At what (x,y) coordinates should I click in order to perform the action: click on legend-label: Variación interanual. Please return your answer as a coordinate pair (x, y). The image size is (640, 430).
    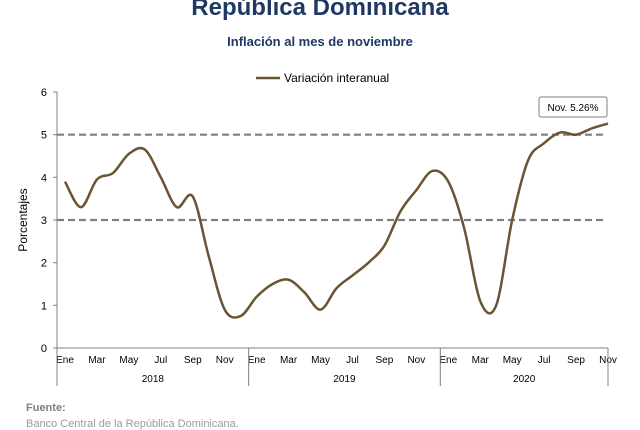
    Looking at the image, I should click on (336, 78).